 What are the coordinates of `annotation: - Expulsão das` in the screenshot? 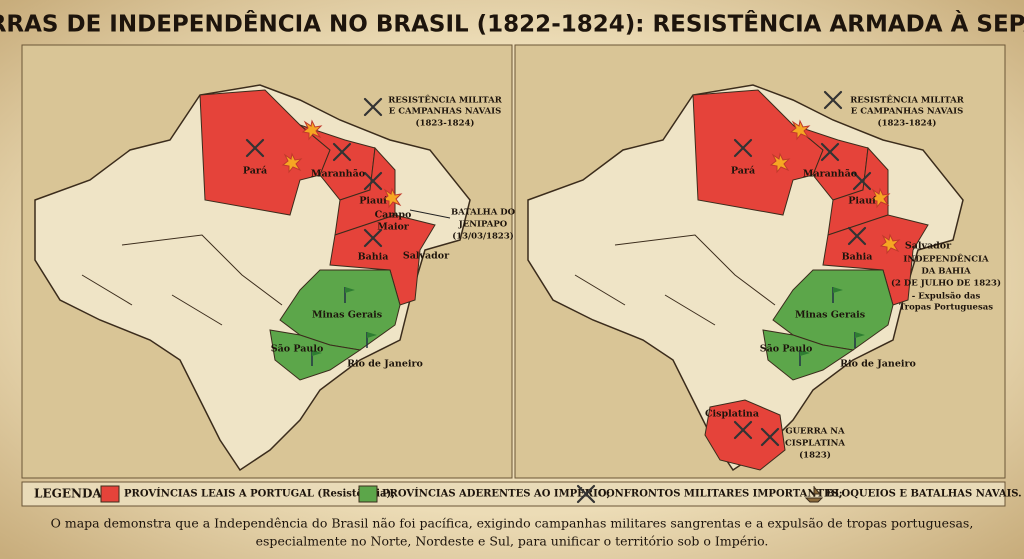 It's located at (946, 296).